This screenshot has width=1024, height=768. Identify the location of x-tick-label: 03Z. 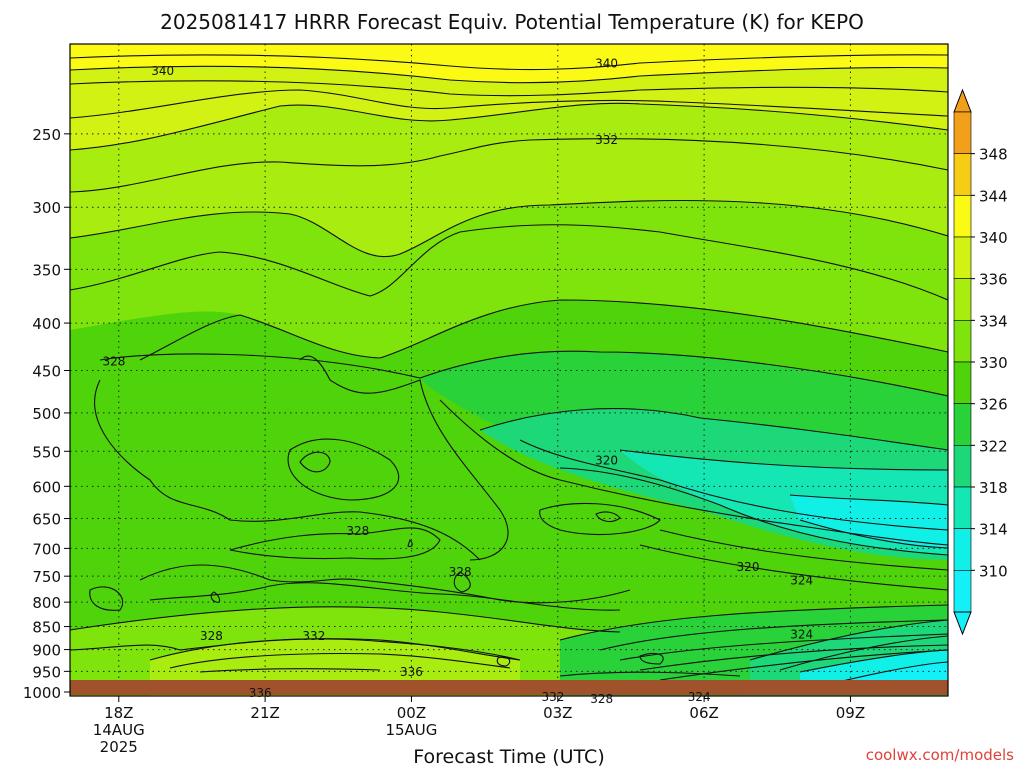
(557, 713).